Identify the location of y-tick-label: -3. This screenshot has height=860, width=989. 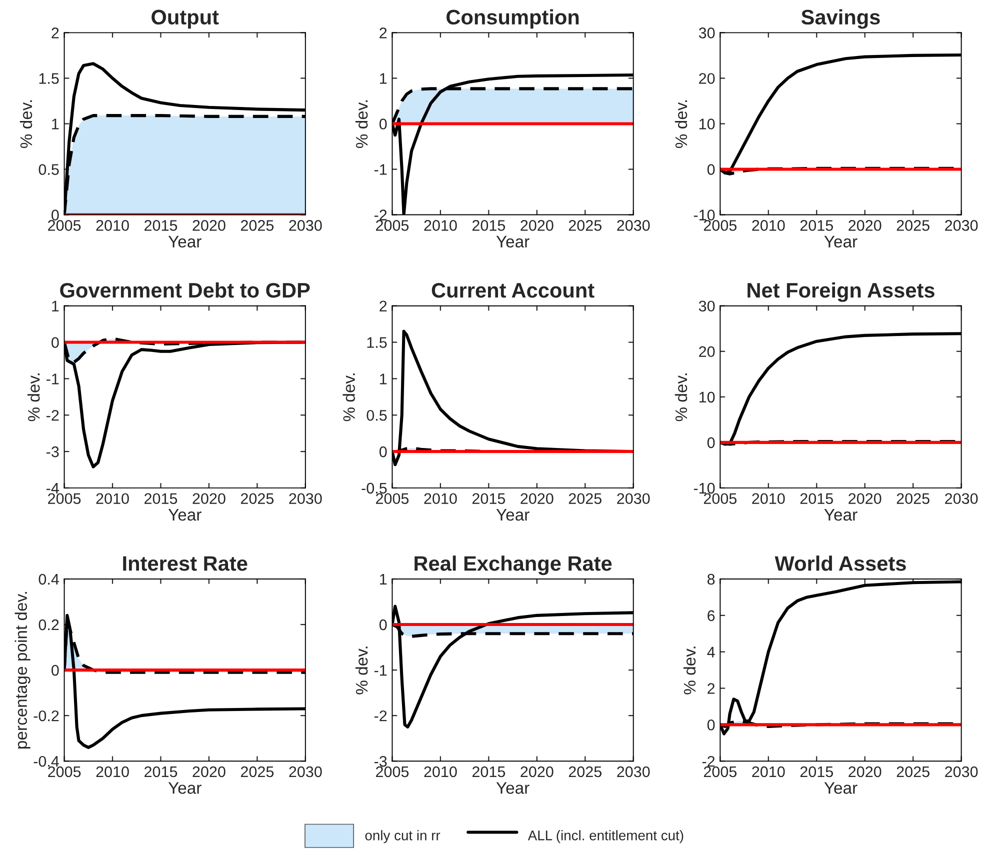
(52, 452).